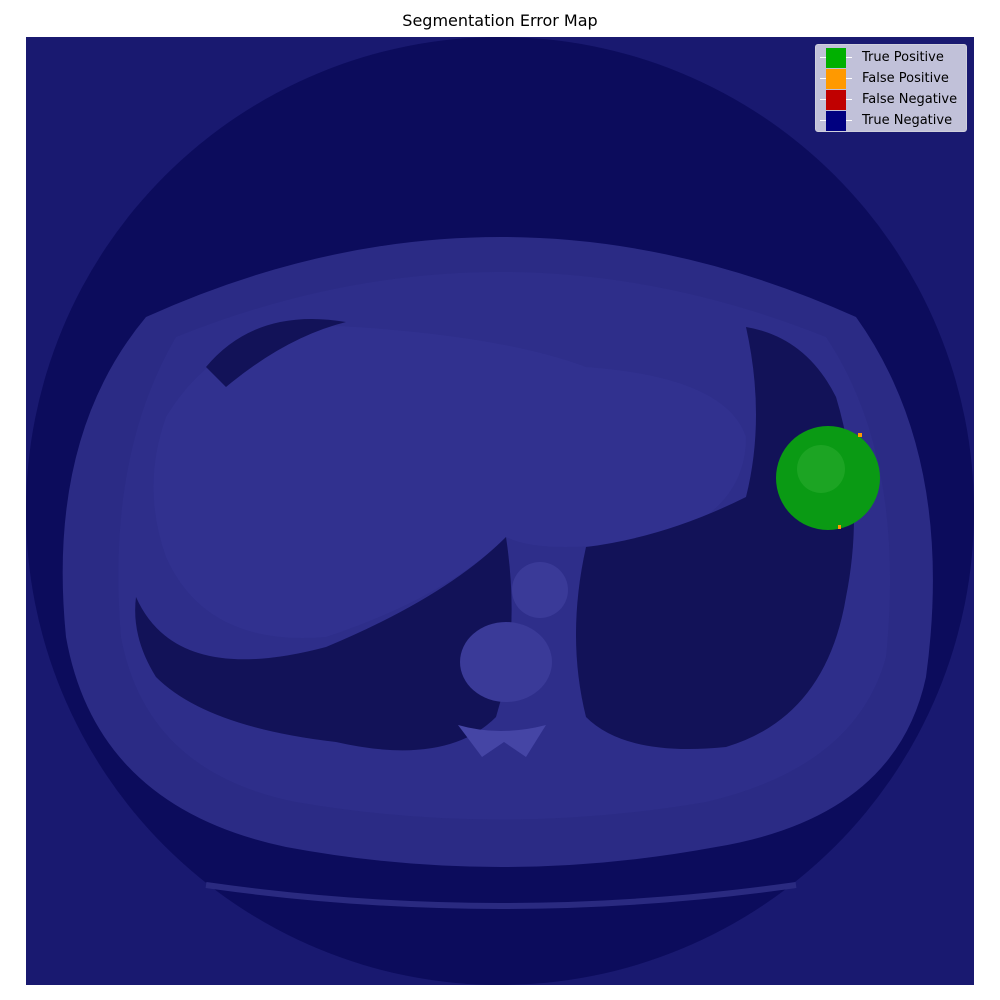  What do you see at coordinates (323, 644) in the screenshot?
I see `lung-left` at bounding box center [323, 644].